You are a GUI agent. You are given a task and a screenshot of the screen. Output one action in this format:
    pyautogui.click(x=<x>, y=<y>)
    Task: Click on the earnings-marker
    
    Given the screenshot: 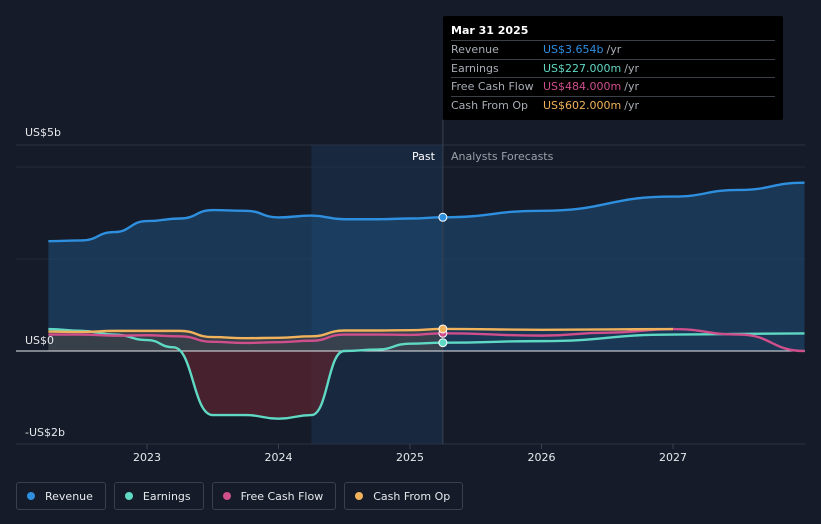 What is the action you would take?
    pyautogui.click(x=443, y=343)
    